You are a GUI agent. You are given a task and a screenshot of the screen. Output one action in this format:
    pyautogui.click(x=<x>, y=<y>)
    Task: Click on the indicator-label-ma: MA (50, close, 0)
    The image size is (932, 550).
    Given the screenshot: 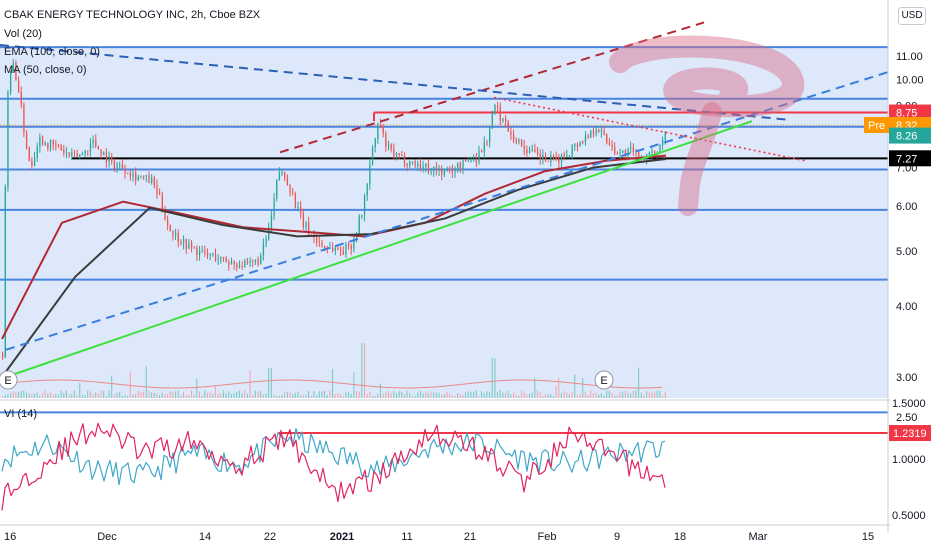 What is the action you would take?
    pyautogui.click(x=45, y=70)
    